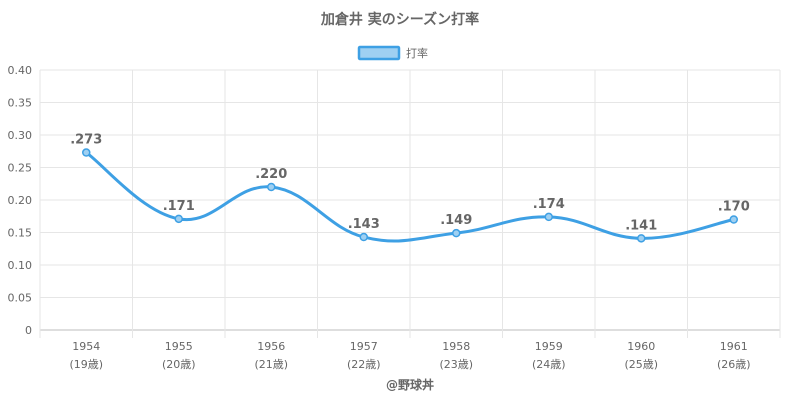  I want to click on x-tick-sublabel: (21歳), so click(271, 364).